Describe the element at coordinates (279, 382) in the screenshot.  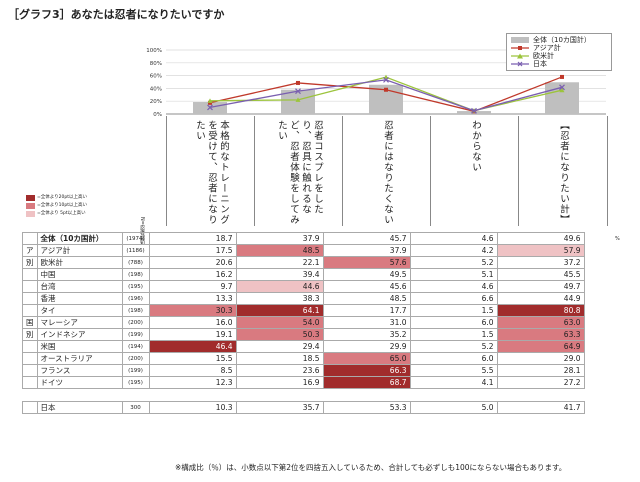
I see `table-cell: 16.9` at that location.